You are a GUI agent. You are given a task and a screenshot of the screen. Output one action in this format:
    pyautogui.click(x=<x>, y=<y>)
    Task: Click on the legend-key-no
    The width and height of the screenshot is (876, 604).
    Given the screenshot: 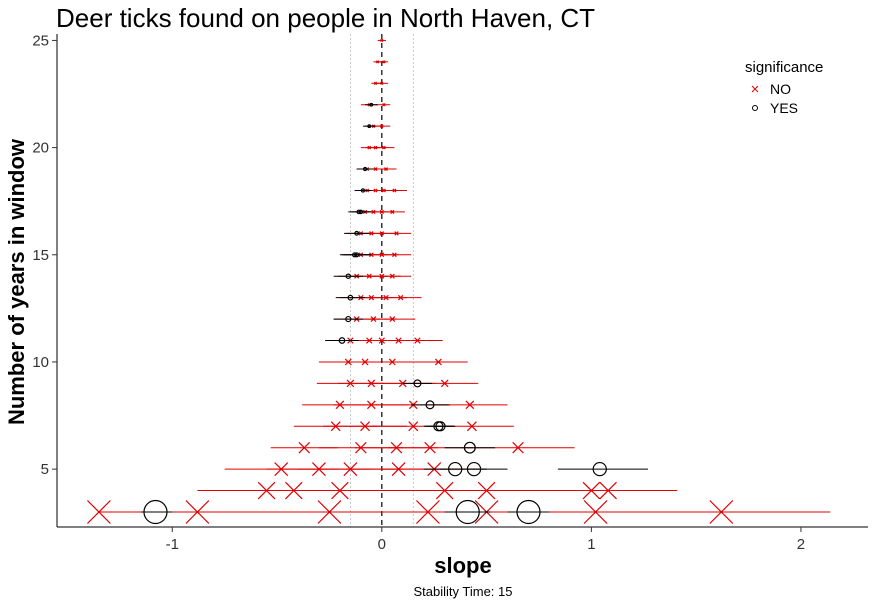 What is the action you would take?
    pyautogui.click(x=755, y=89)
    